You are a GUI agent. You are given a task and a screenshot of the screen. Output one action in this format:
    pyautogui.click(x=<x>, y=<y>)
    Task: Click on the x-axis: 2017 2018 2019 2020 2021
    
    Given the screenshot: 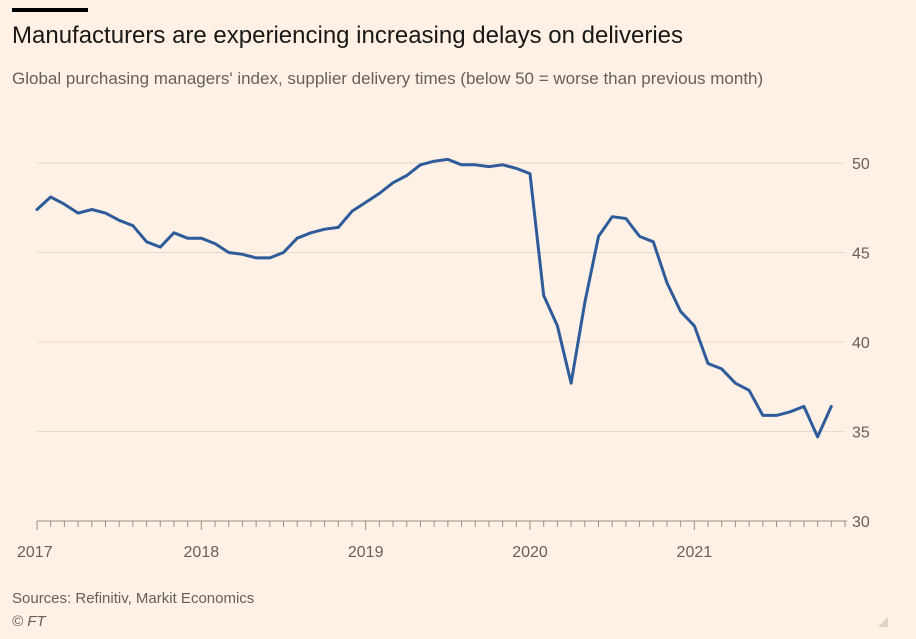 What is the action you would take?
    pyautogui.click(x=432, y=540)
    